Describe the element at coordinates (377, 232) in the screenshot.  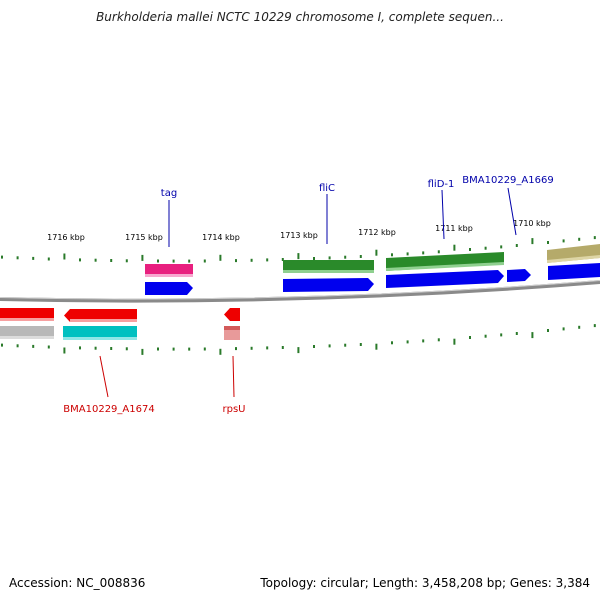
I see `kbp-label-1712: 1712 kbp` at that location.